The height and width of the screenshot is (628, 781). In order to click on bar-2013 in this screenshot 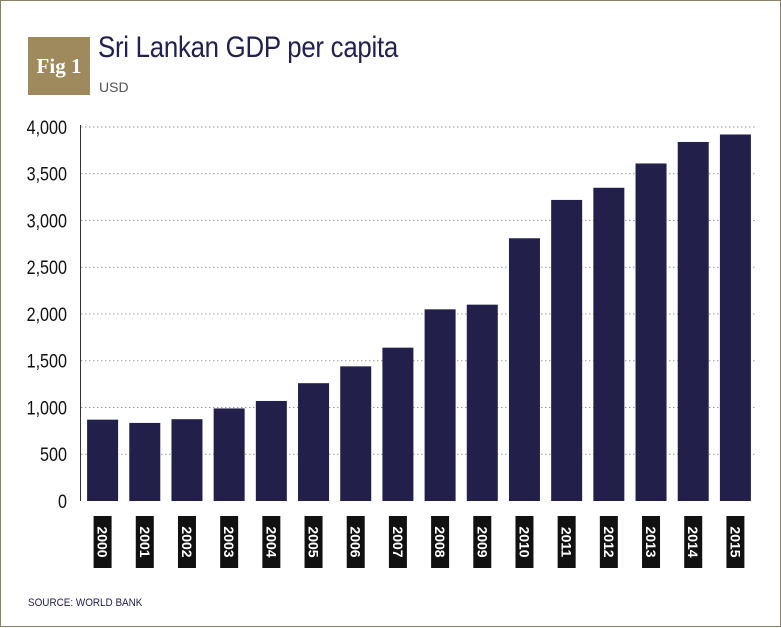, I will do `click(651, 332)`.